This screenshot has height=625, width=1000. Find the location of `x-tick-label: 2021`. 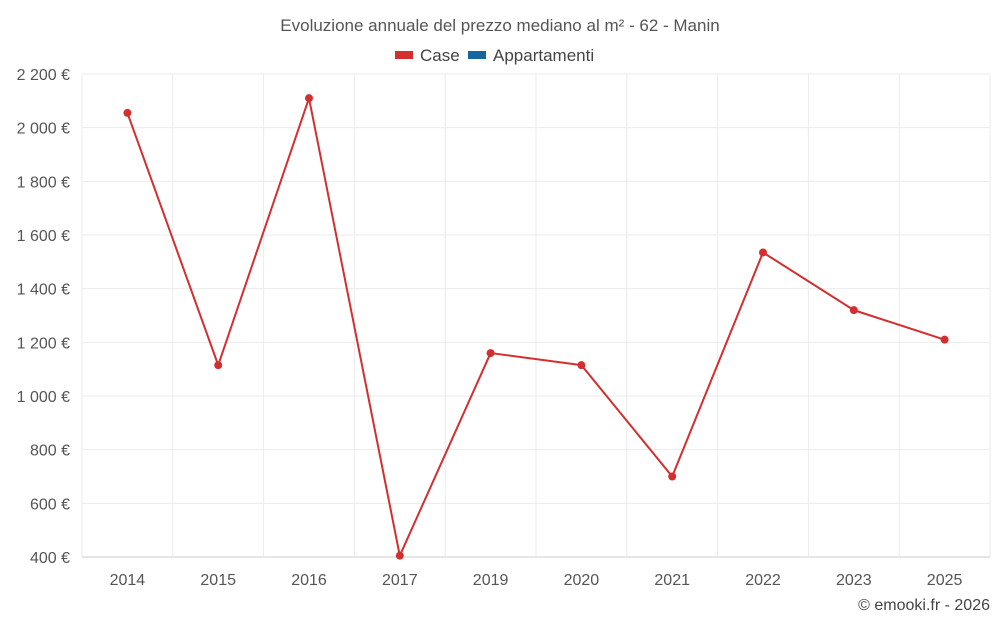

x-tick-label: 2021 is located at coordinates (672, 580).